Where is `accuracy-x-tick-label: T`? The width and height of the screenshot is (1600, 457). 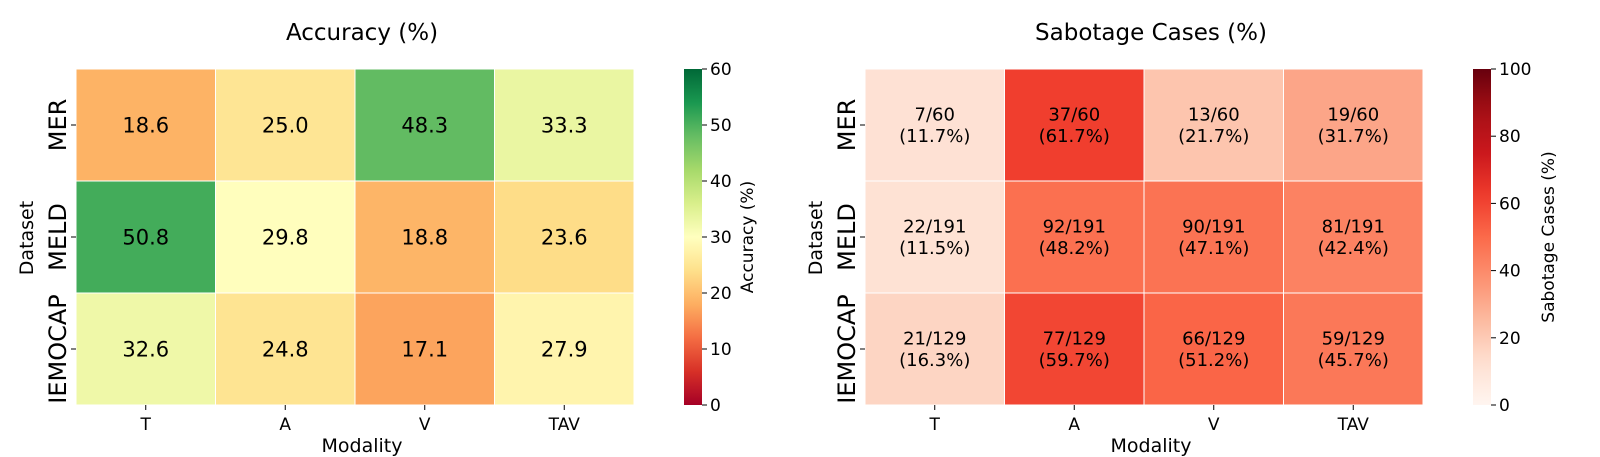
accuracy-x-tick-label: T is located at coordinates (146, 425).